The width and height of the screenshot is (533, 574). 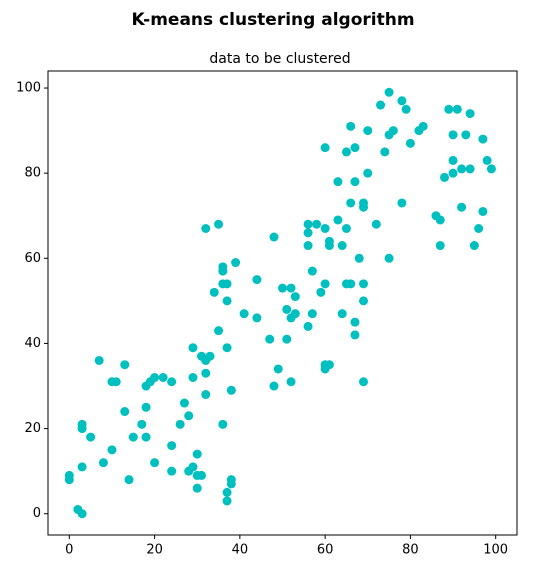 I want to click on chart-title: data to be clustered, so click(x=279, y=59).